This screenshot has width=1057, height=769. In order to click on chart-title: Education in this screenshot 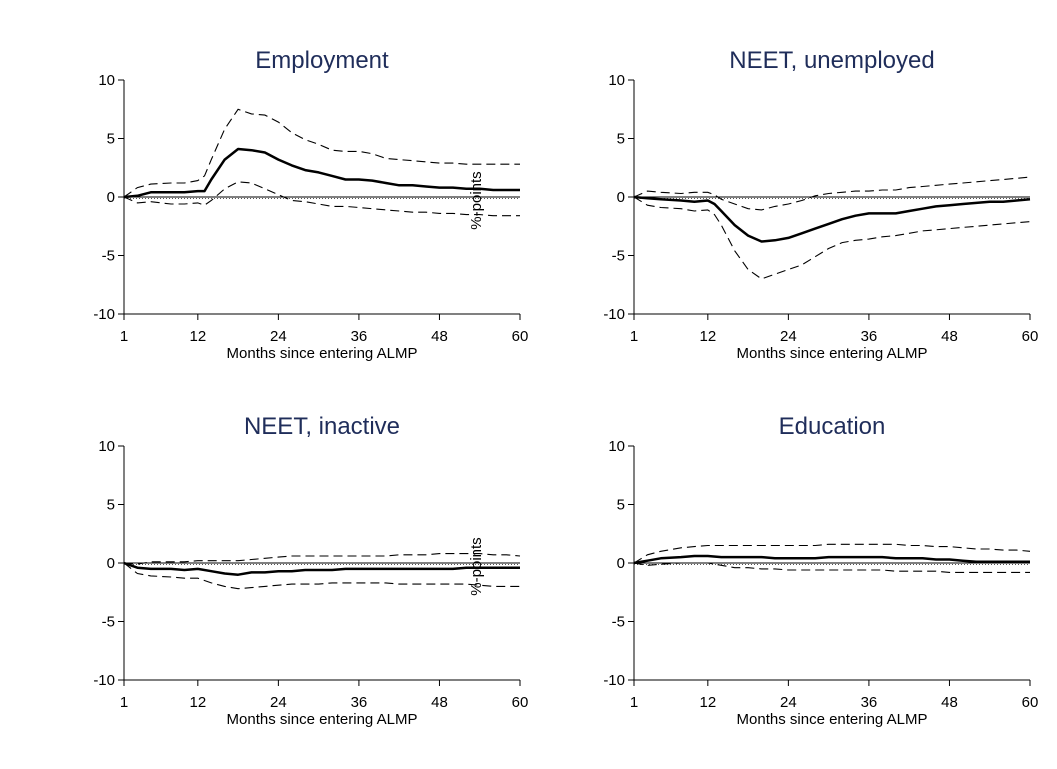, I will do `click(832, 426)`.